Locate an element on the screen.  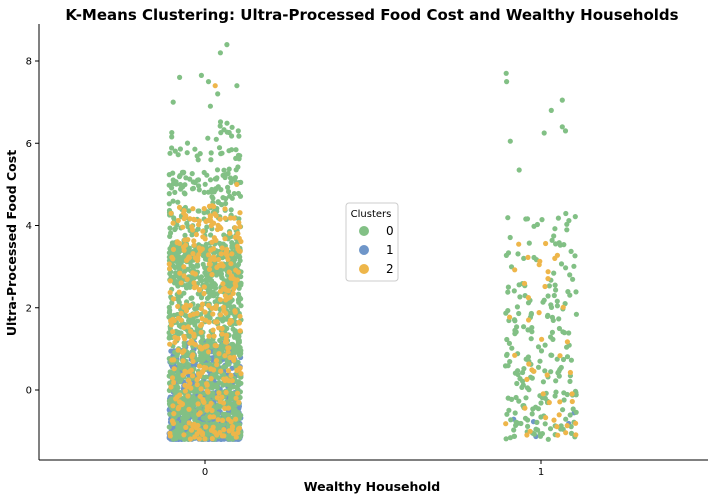
point-cluster-2-outlier is located at coordinates (237, 184).